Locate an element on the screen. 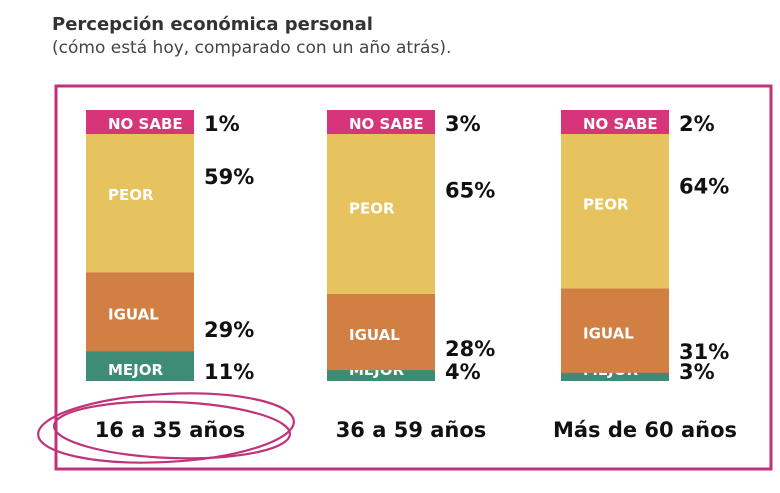  category-label-1: 16 a 35 años is located at coordinates (170, 430).